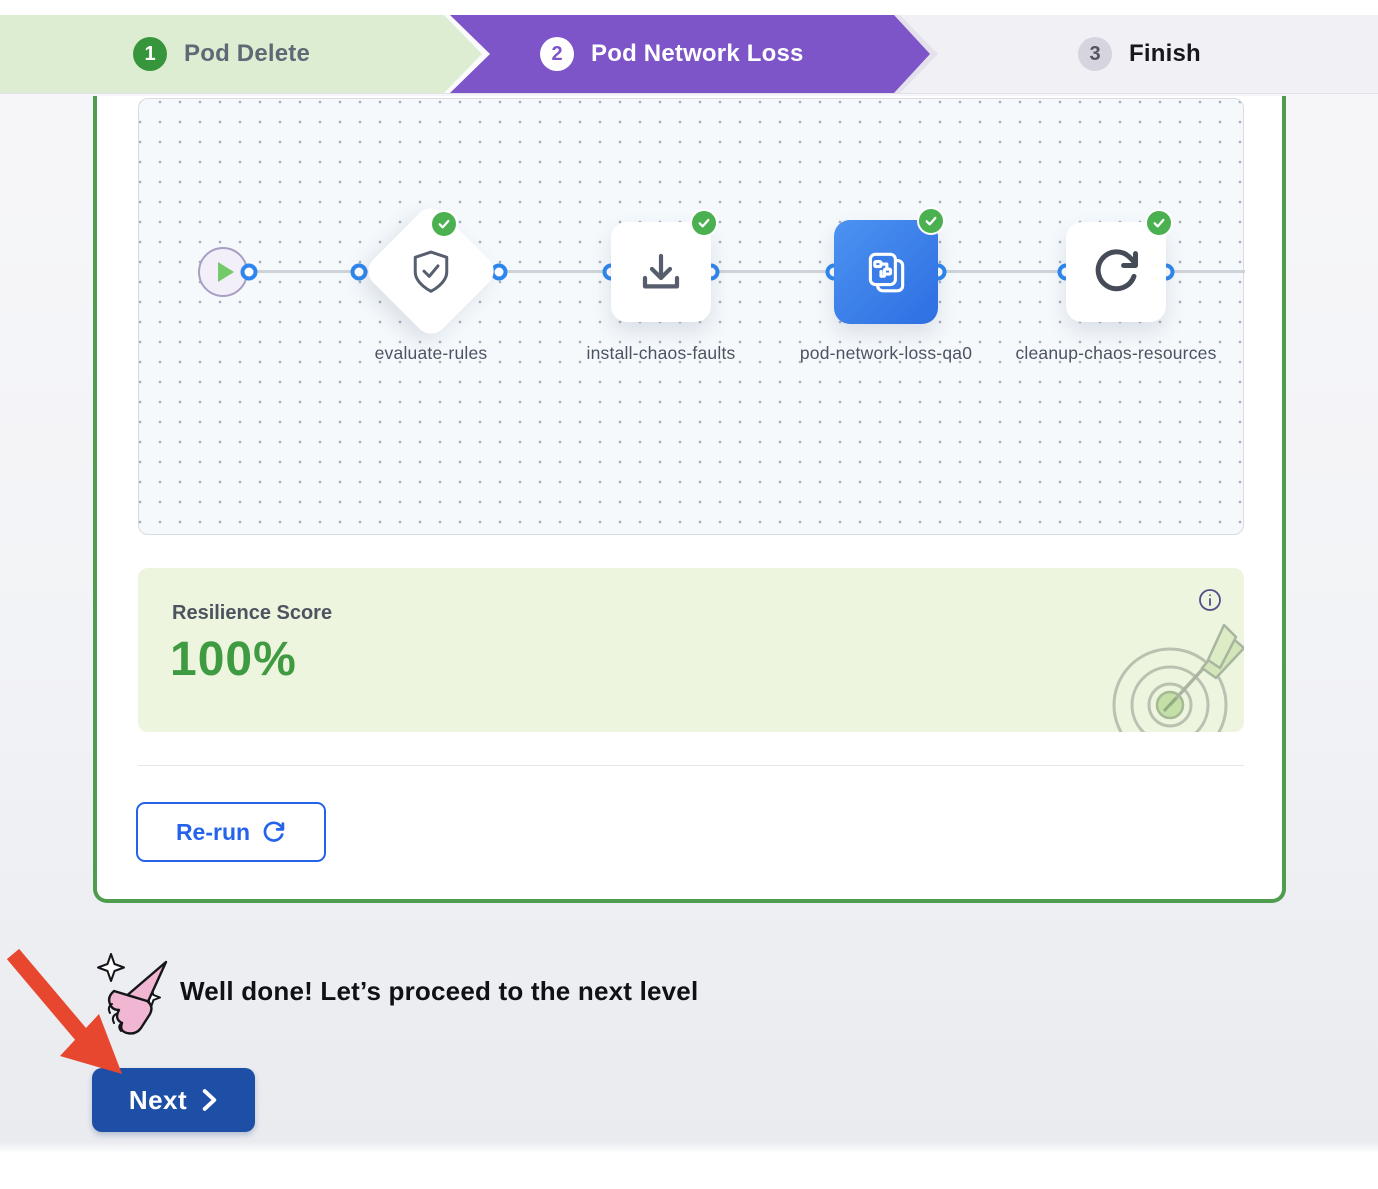 This screenshot has height=1189, width=1378. I want to click on rerun-button-label: Re-run, so click(213, 831).